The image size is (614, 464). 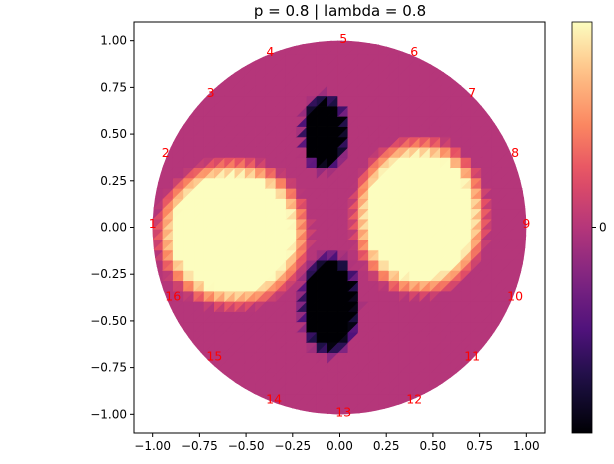 I want to click on x-tick-label: 0.50, so click(x=433, y=446).